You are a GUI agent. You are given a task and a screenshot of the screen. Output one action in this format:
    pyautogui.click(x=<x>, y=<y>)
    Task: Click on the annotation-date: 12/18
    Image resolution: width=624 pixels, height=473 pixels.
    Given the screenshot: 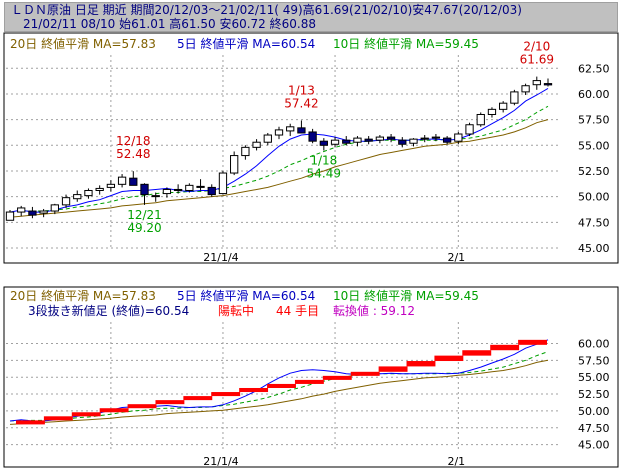 What is the action you would take?
    pyautogui.click(x=133, y=141)
    